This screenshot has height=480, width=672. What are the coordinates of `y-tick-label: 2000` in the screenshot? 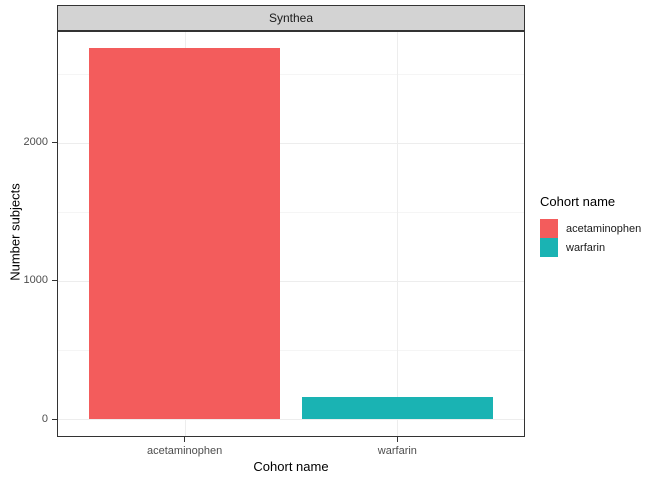 It's located at (35, 142).